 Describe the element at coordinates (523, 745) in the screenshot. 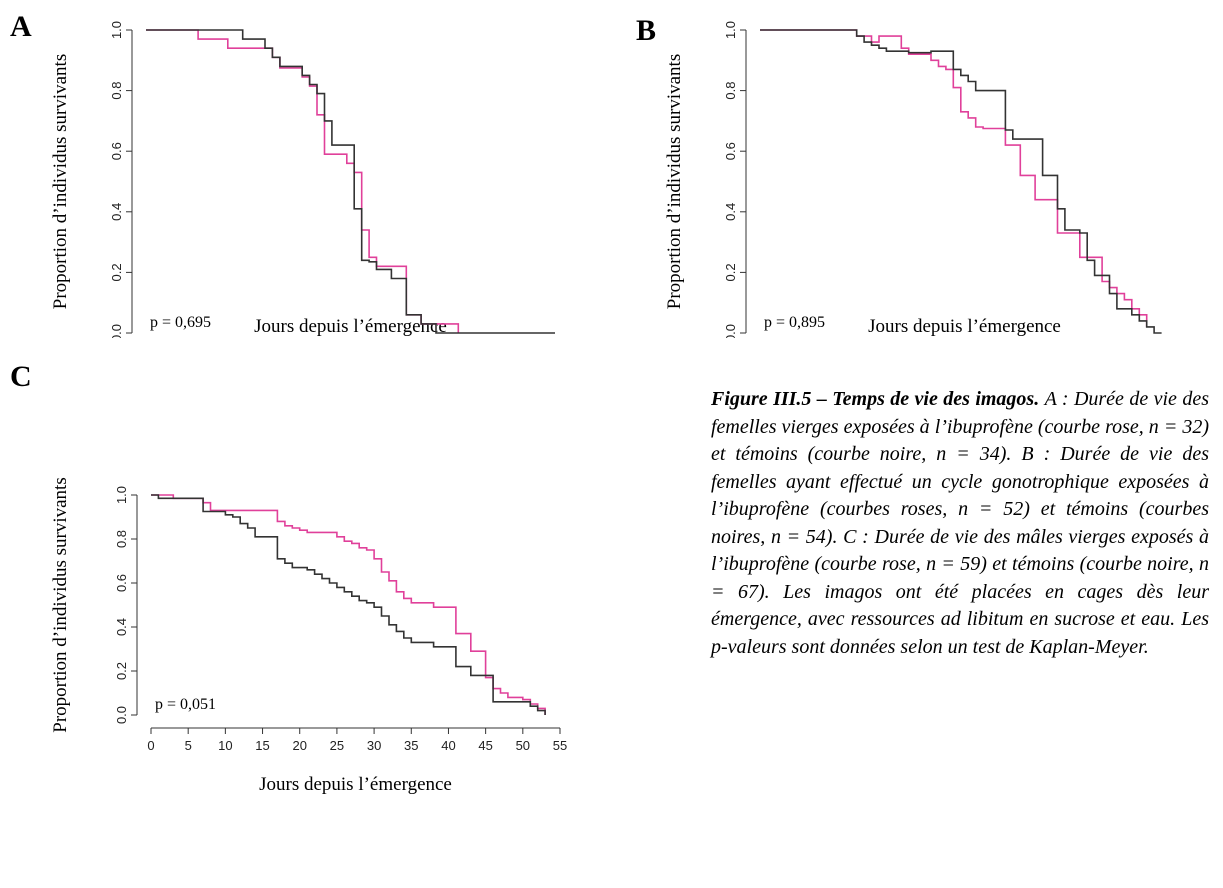

I see `x-tick-label: 50` at that location.